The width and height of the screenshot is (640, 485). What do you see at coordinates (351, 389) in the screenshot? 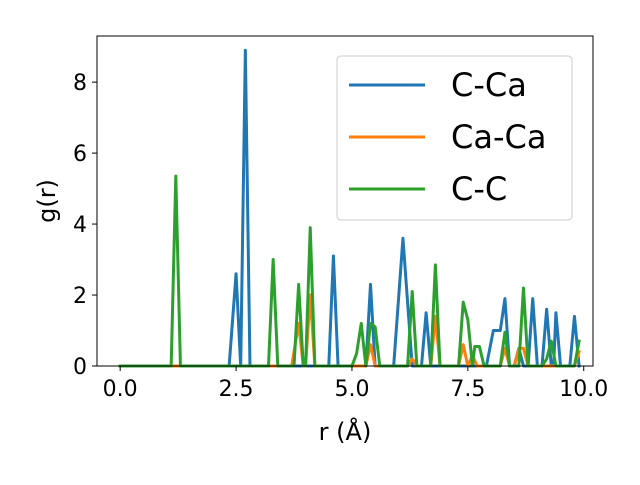
I see `x-tick-label: 5.0` at bounding box center [351, 389].